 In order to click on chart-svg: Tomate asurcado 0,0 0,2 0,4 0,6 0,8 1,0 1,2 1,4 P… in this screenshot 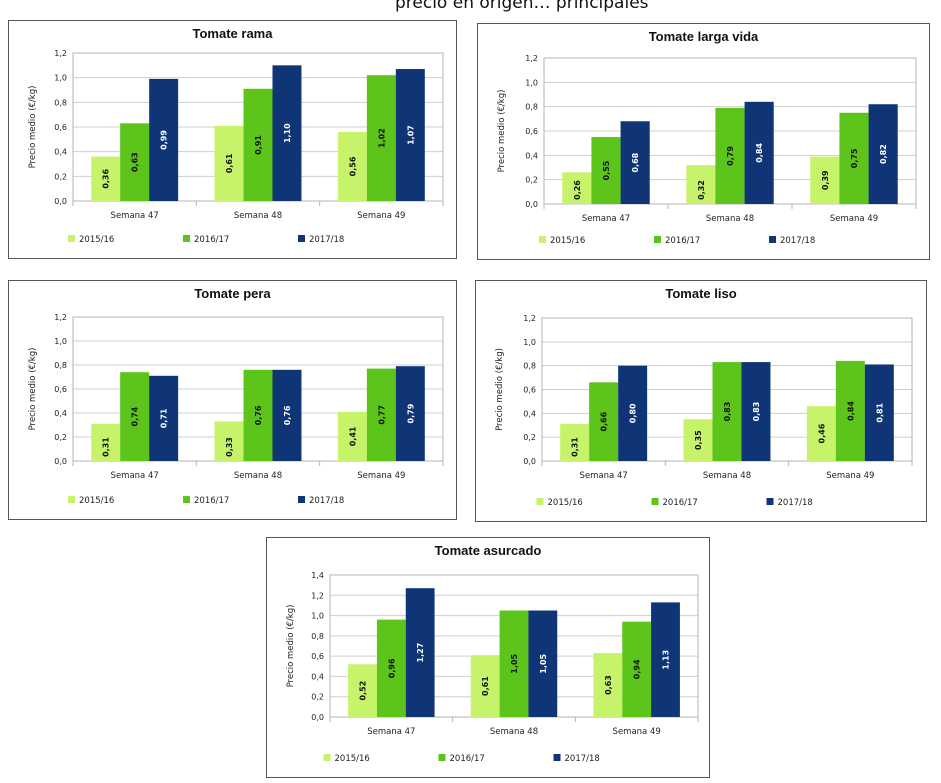, I will do `click(492, 653)`.